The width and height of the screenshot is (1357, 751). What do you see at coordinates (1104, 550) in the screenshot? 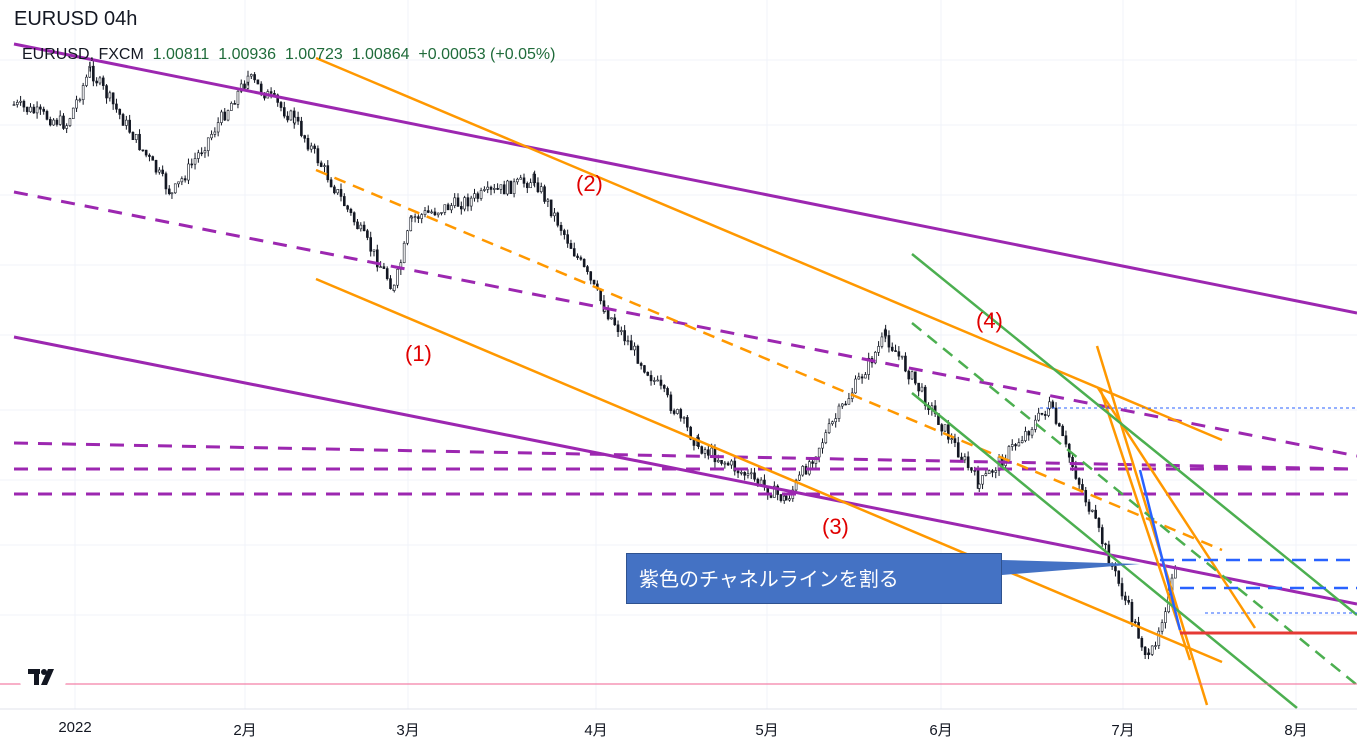
I see `green-channel-bottom` at bounding box center [1104, 550].